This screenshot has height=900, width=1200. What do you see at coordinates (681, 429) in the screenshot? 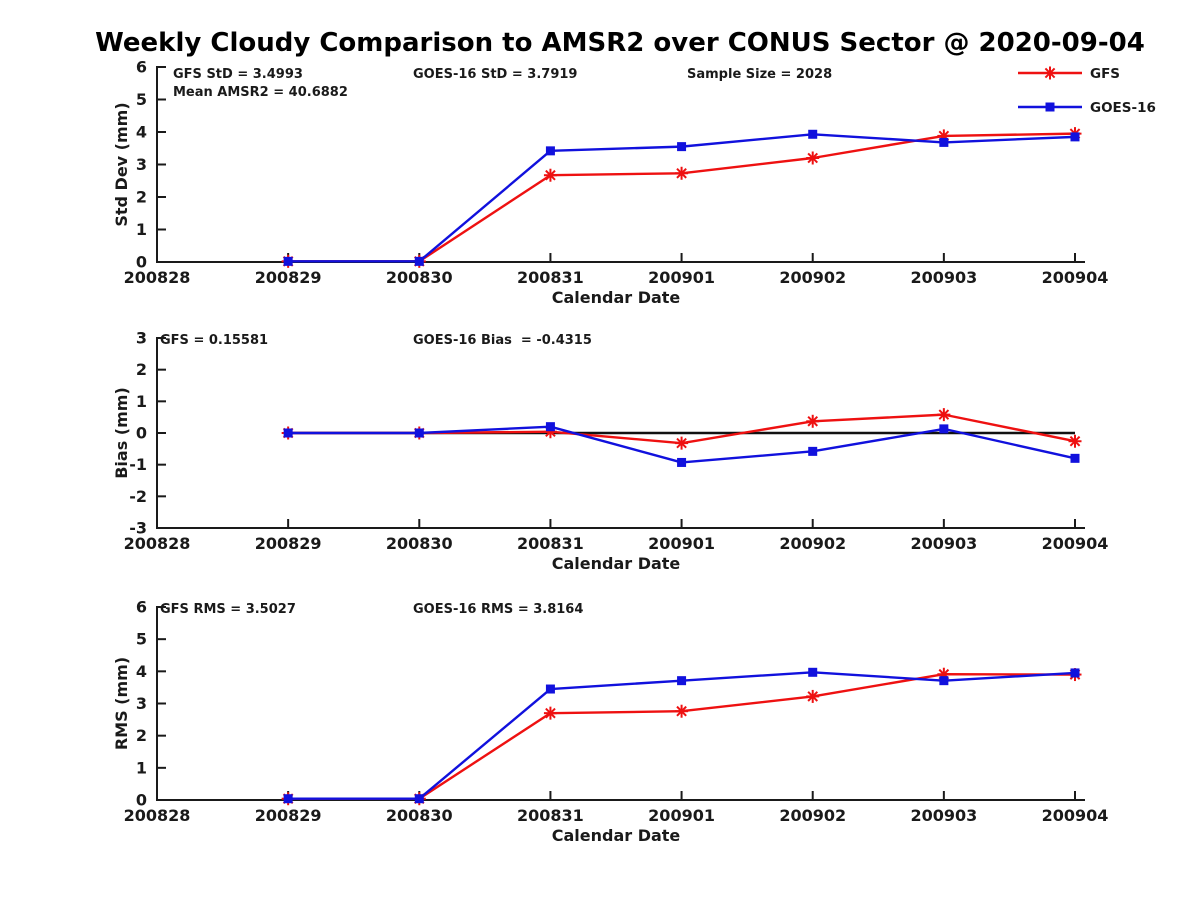
I see `series-gfs` at bounding box center [681, 429].